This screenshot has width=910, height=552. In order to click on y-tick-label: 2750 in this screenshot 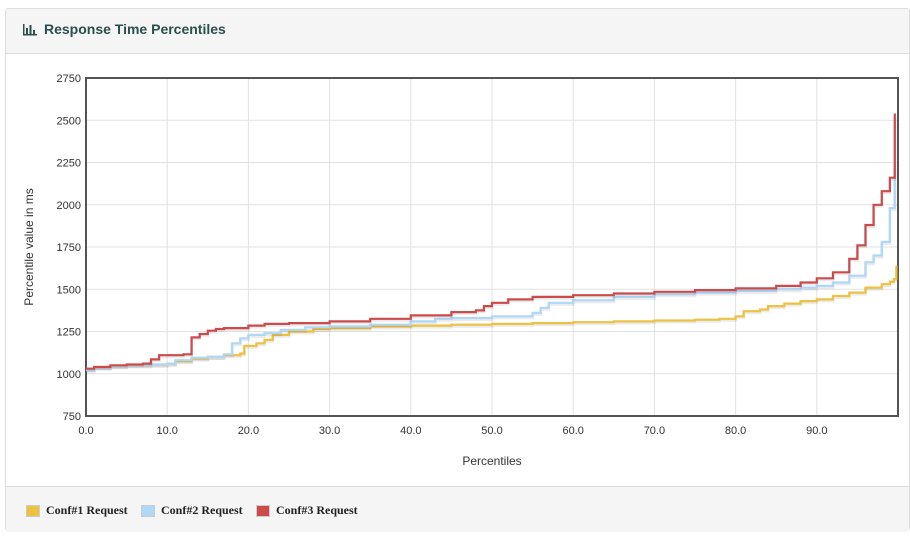, I will do `click(69, 79)`.